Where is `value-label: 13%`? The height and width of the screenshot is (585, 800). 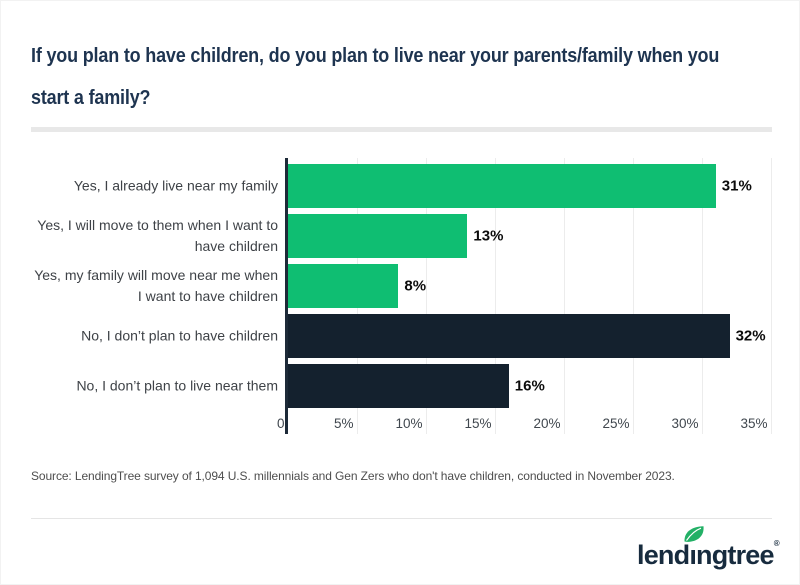 value-label: 13% is located at coordinates (488, 236).